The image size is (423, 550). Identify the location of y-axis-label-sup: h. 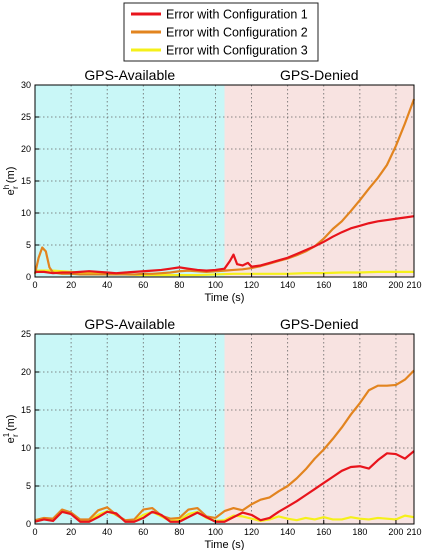
(6, 187).